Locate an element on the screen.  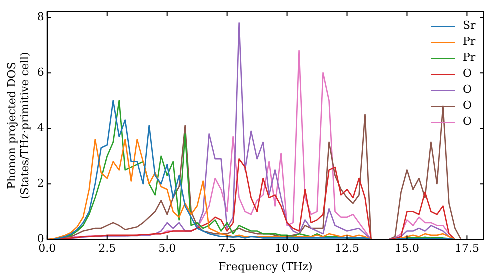
x-tick-label: 17.5 is located at coordinates (467, 249).